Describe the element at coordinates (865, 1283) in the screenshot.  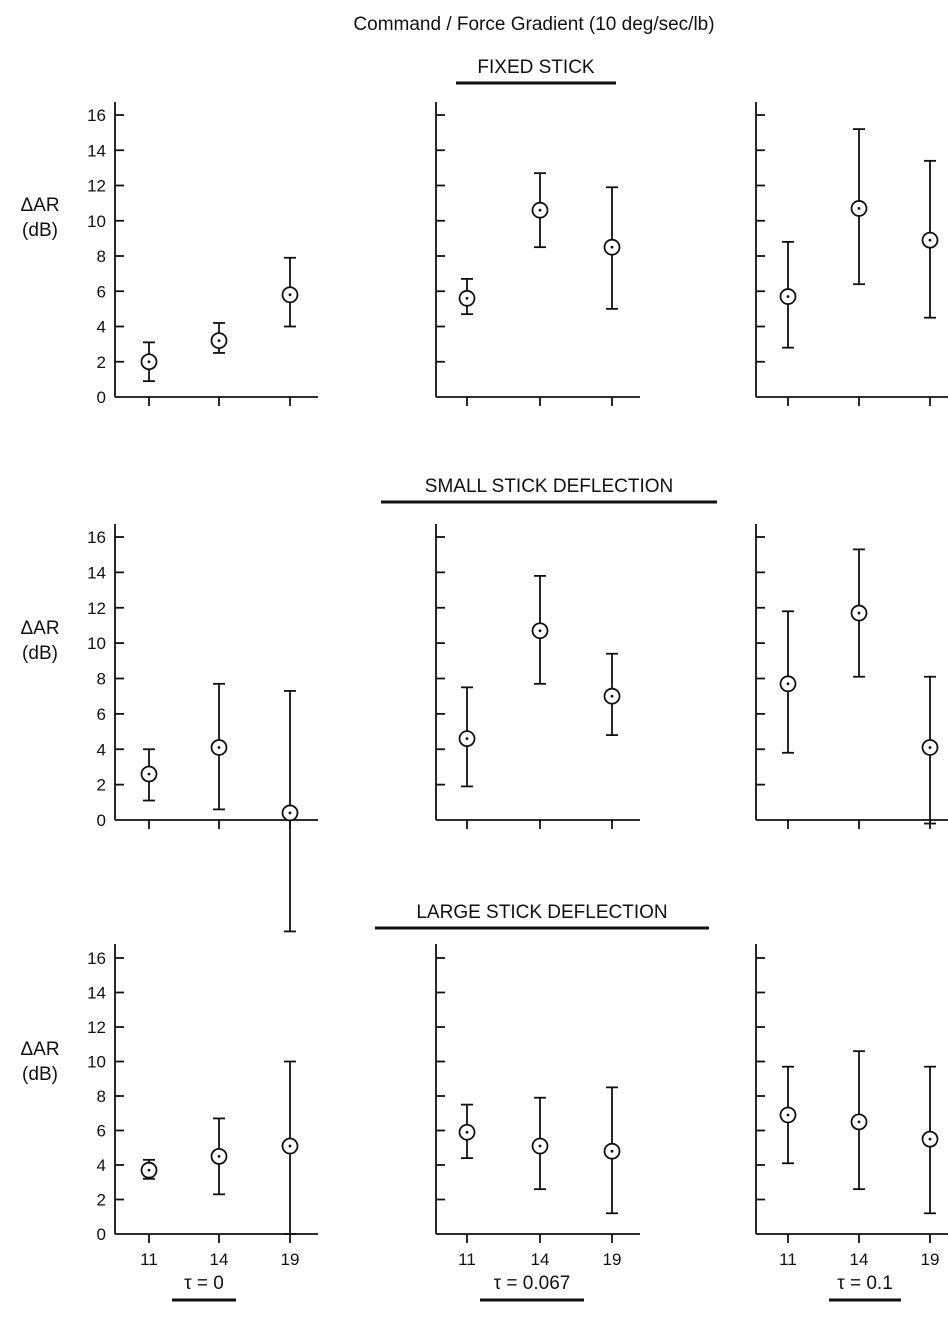
I see `tau-label: τ = 0.1` at that location.